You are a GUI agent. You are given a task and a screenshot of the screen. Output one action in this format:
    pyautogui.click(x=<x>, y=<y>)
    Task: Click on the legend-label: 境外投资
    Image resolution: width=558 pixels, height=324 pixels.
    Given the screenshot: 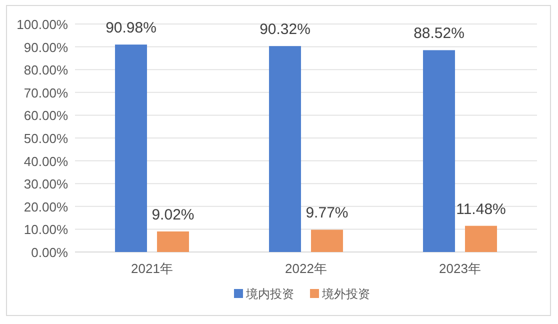 What is the action you would take?
    pyautogui.click(x=345, y=294)
    